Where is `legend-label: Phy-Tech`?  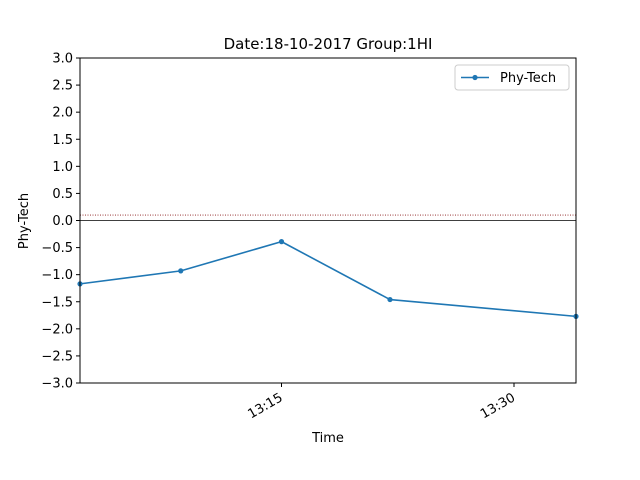
legend-label: Phy-Tech is located at coordinates (528, 78).